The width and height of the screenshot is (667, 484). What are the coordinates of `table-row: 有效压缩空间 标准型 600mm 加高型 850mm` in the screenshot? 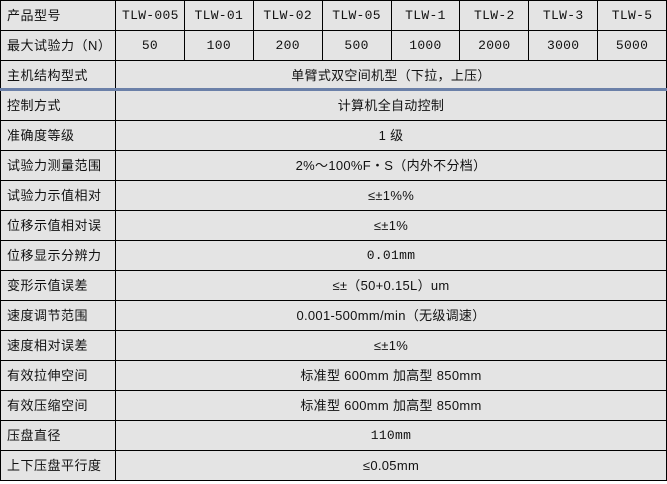 It's located at (333, 405).